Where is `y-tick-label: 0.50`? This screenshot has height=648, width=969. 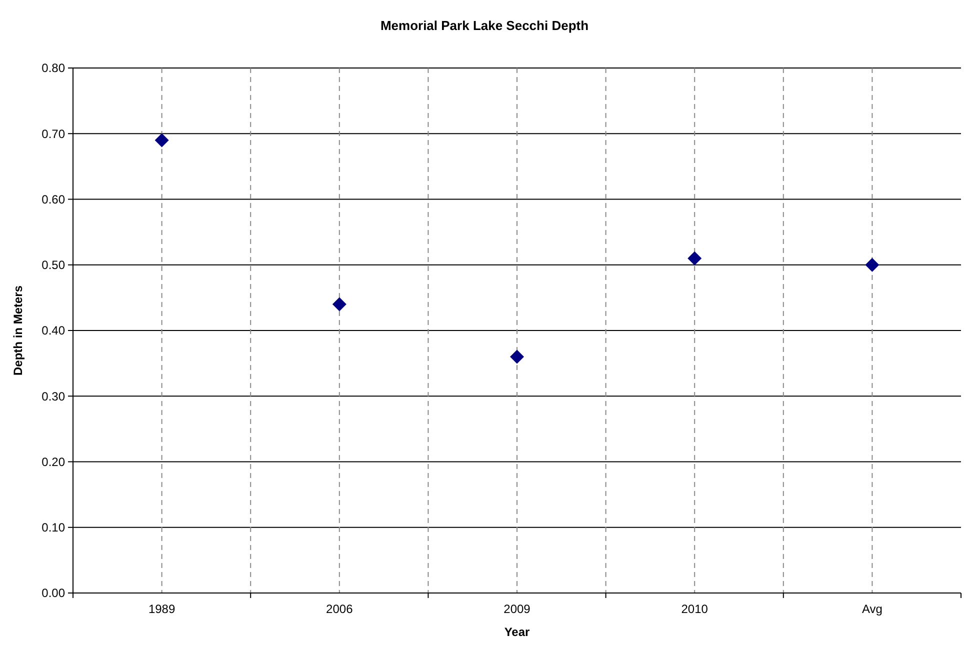
y-tick-label: 0.50 is located at coordinates (54, 265).